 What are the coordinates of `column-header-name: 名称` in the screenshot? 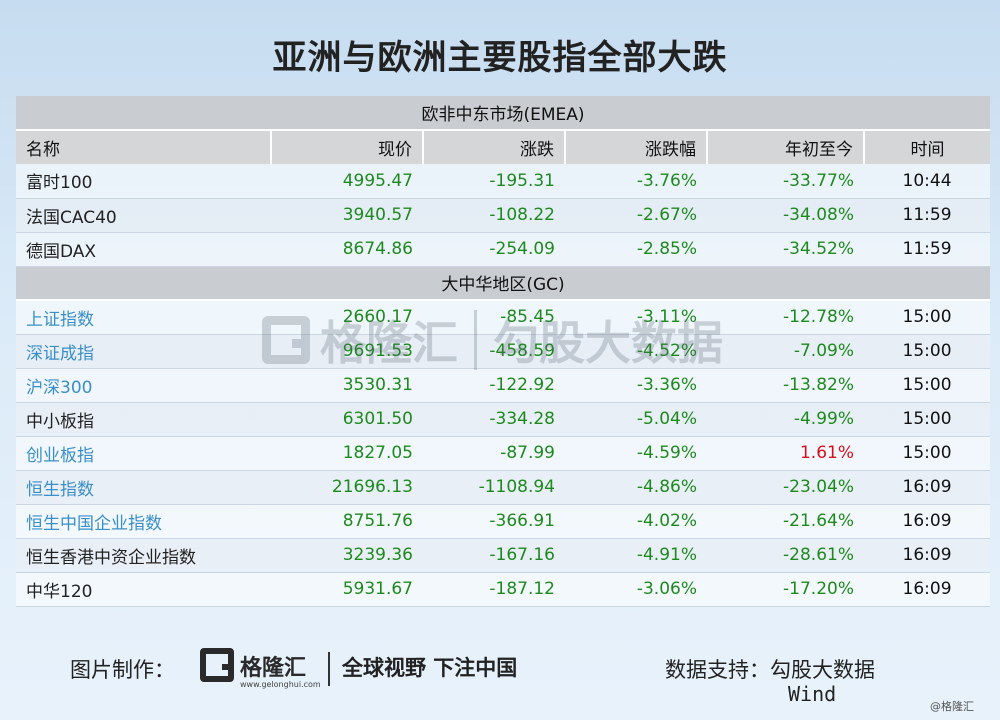 It's located at (144, 147).